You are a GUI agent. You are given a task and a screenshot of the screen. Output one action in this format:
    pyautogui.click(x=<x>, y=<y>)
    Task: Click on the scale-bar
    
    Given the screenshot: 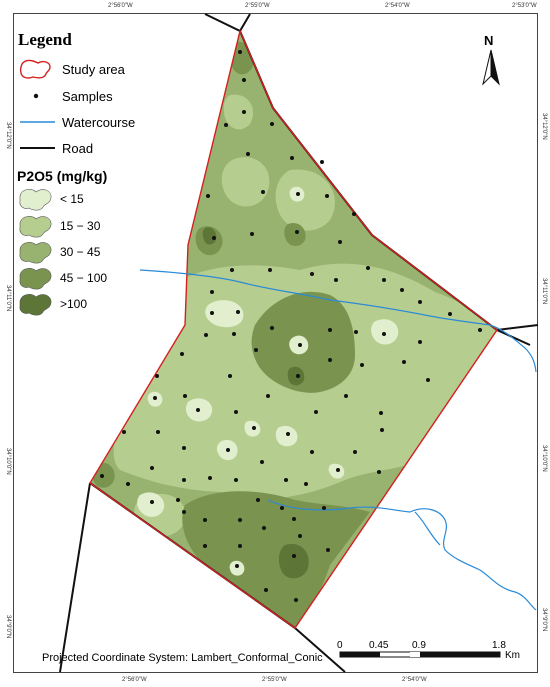 What is the action you would take?
    pyautogui.click(x=420, y=654)
    